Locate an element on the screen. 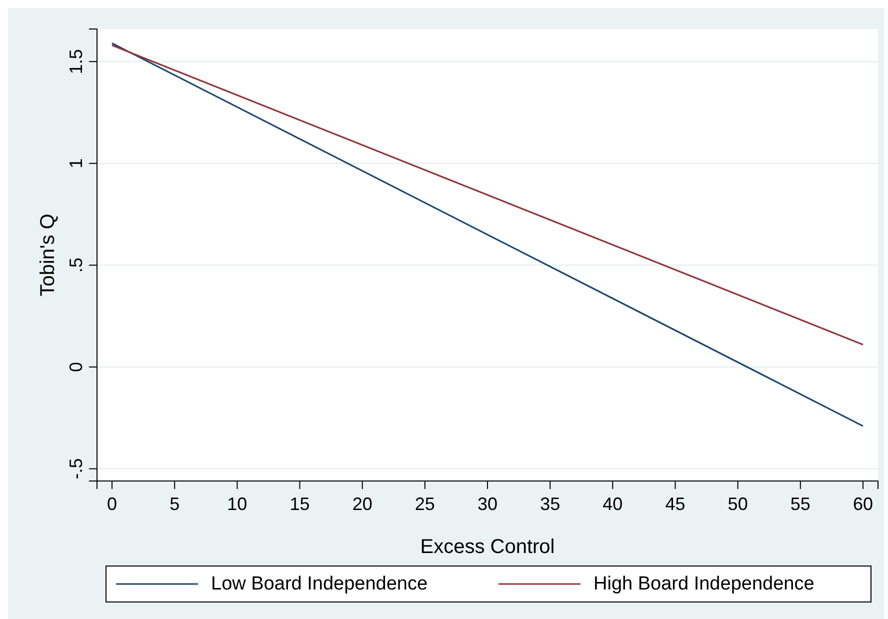 The width and height of the screenshot is (888, 619). x-tick-label: 40 is located at coordinates (612, 504).